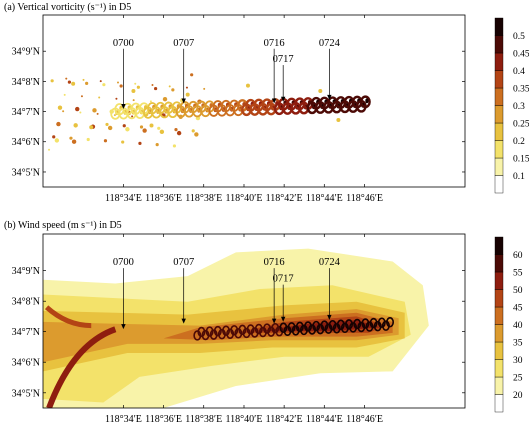 The width and height of the screenshot is (529, 431). I want to click on colorbar-label: 45, so click(518, 309).